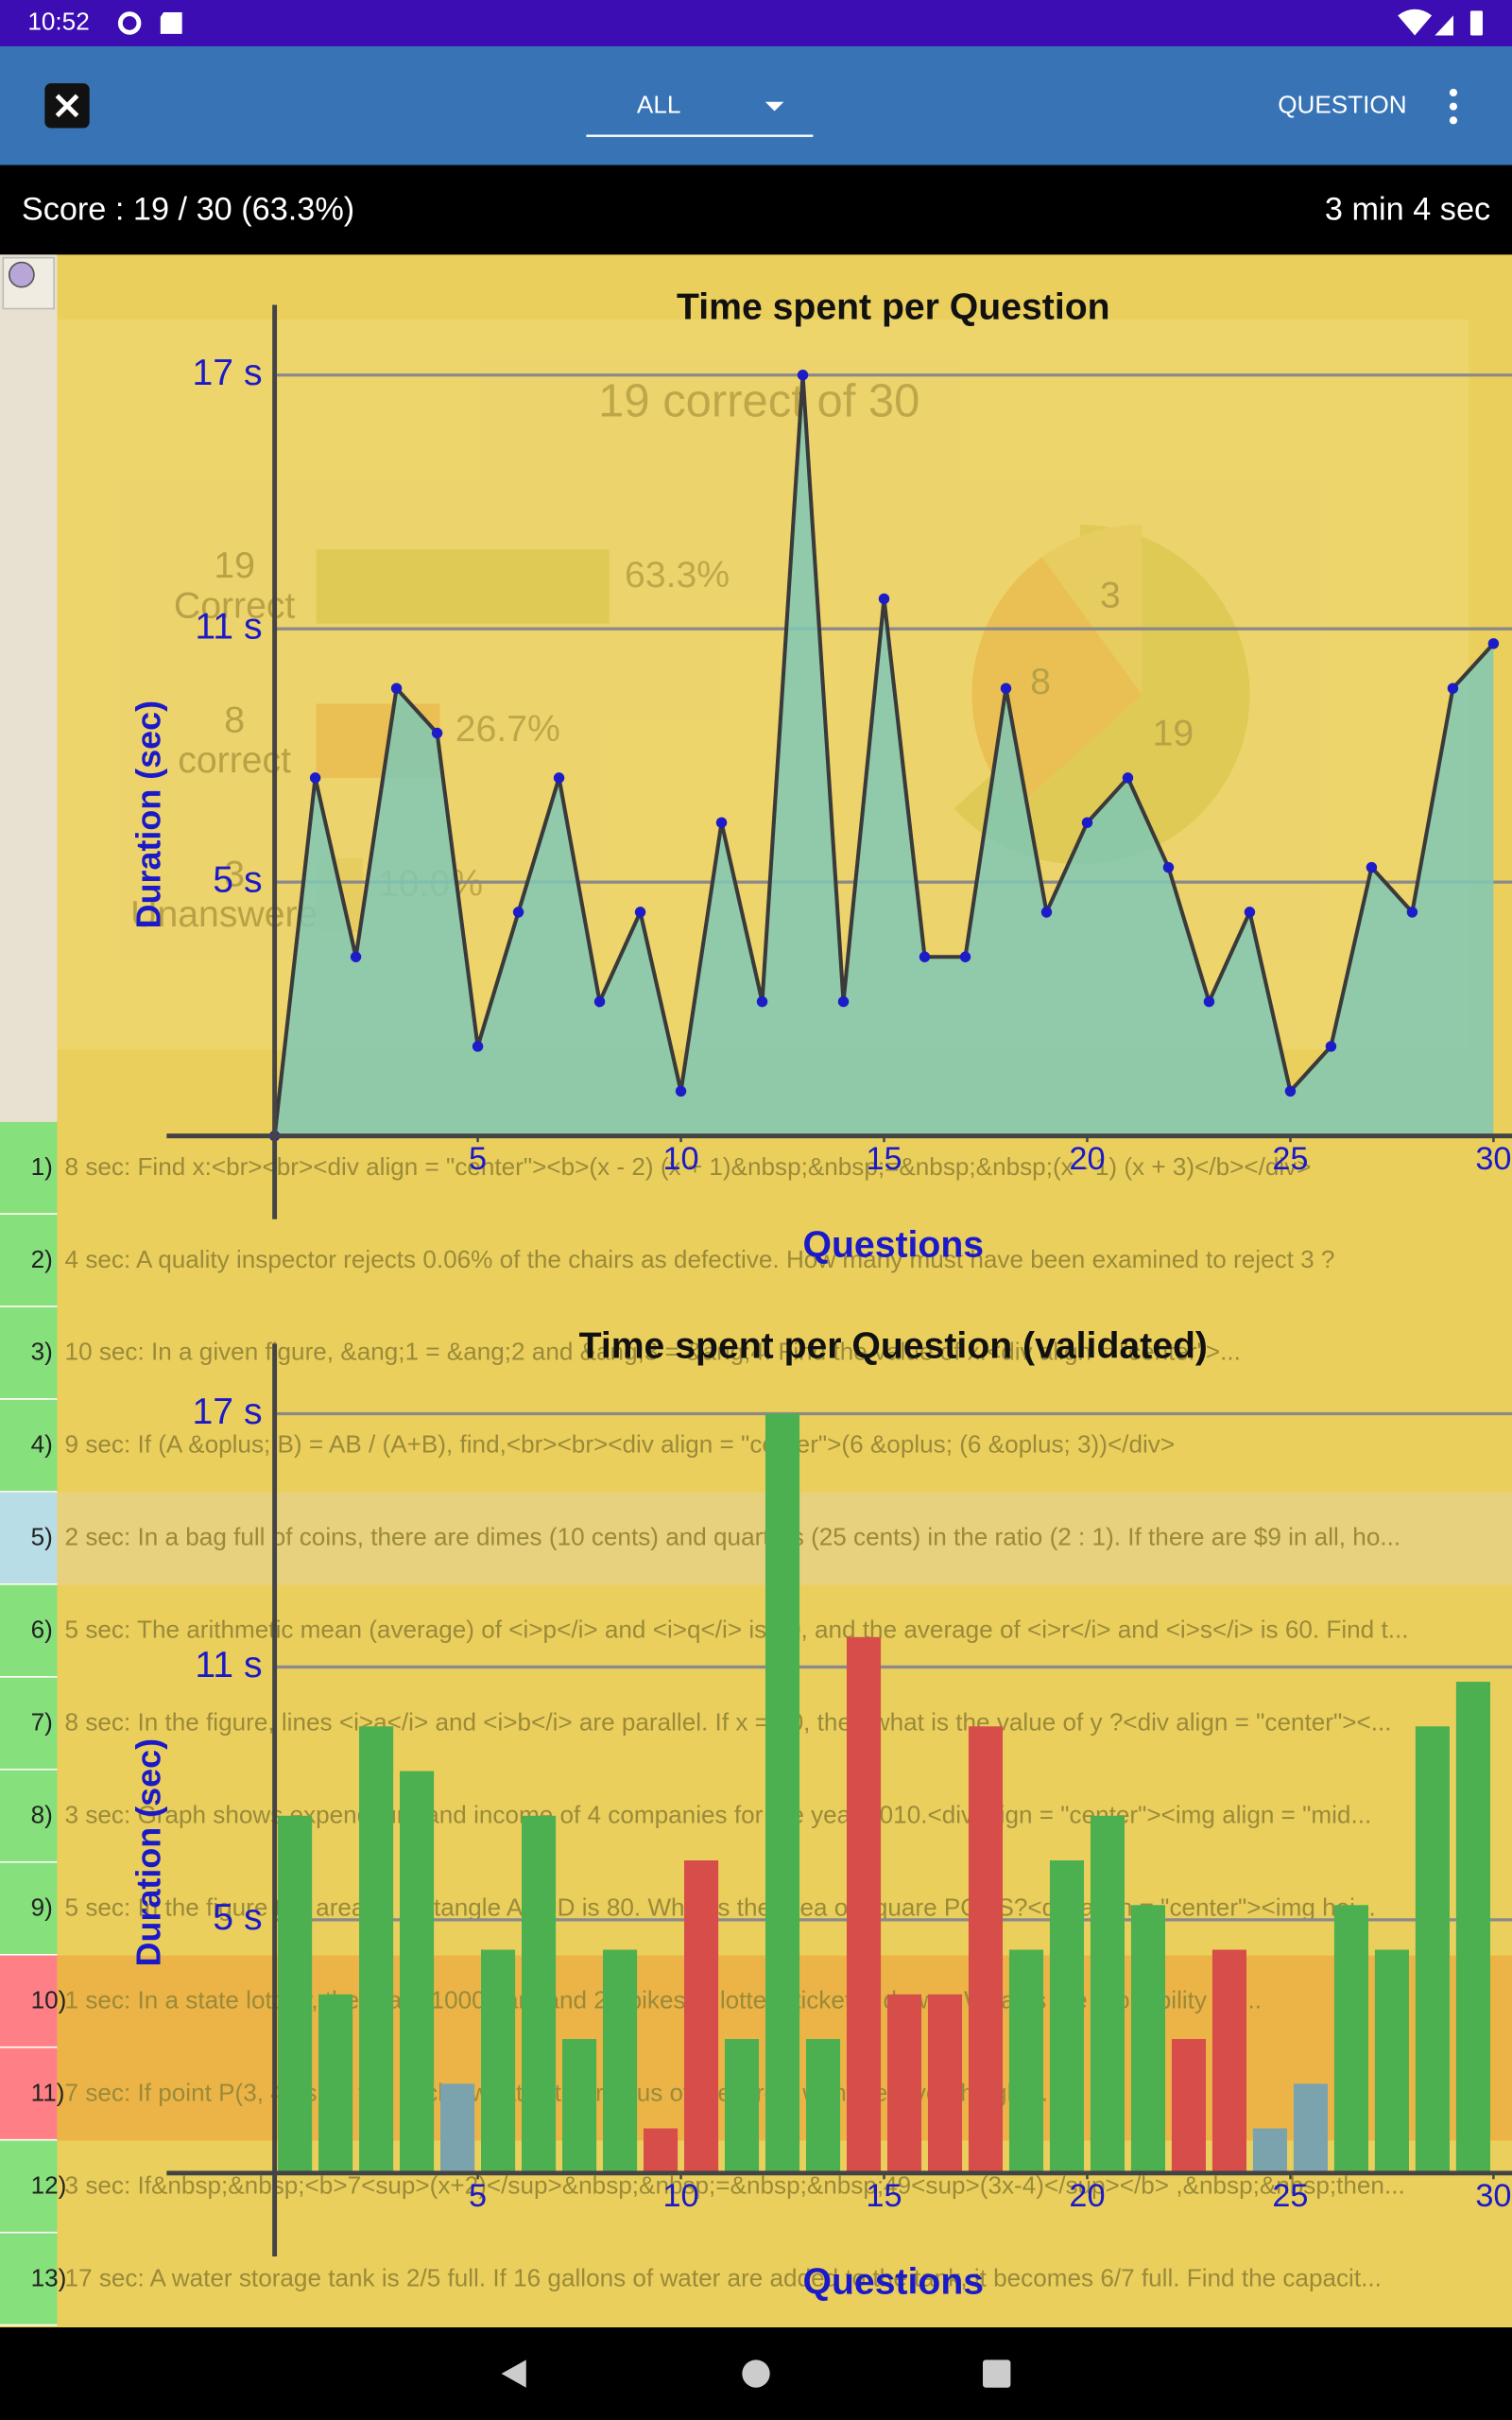 The width and height of the screenshot is (1512, 2420). What do you see at coordinates (42, 1815) in the screenshot?
I see `row-number: 8)` at bounding box center [42, 1815].